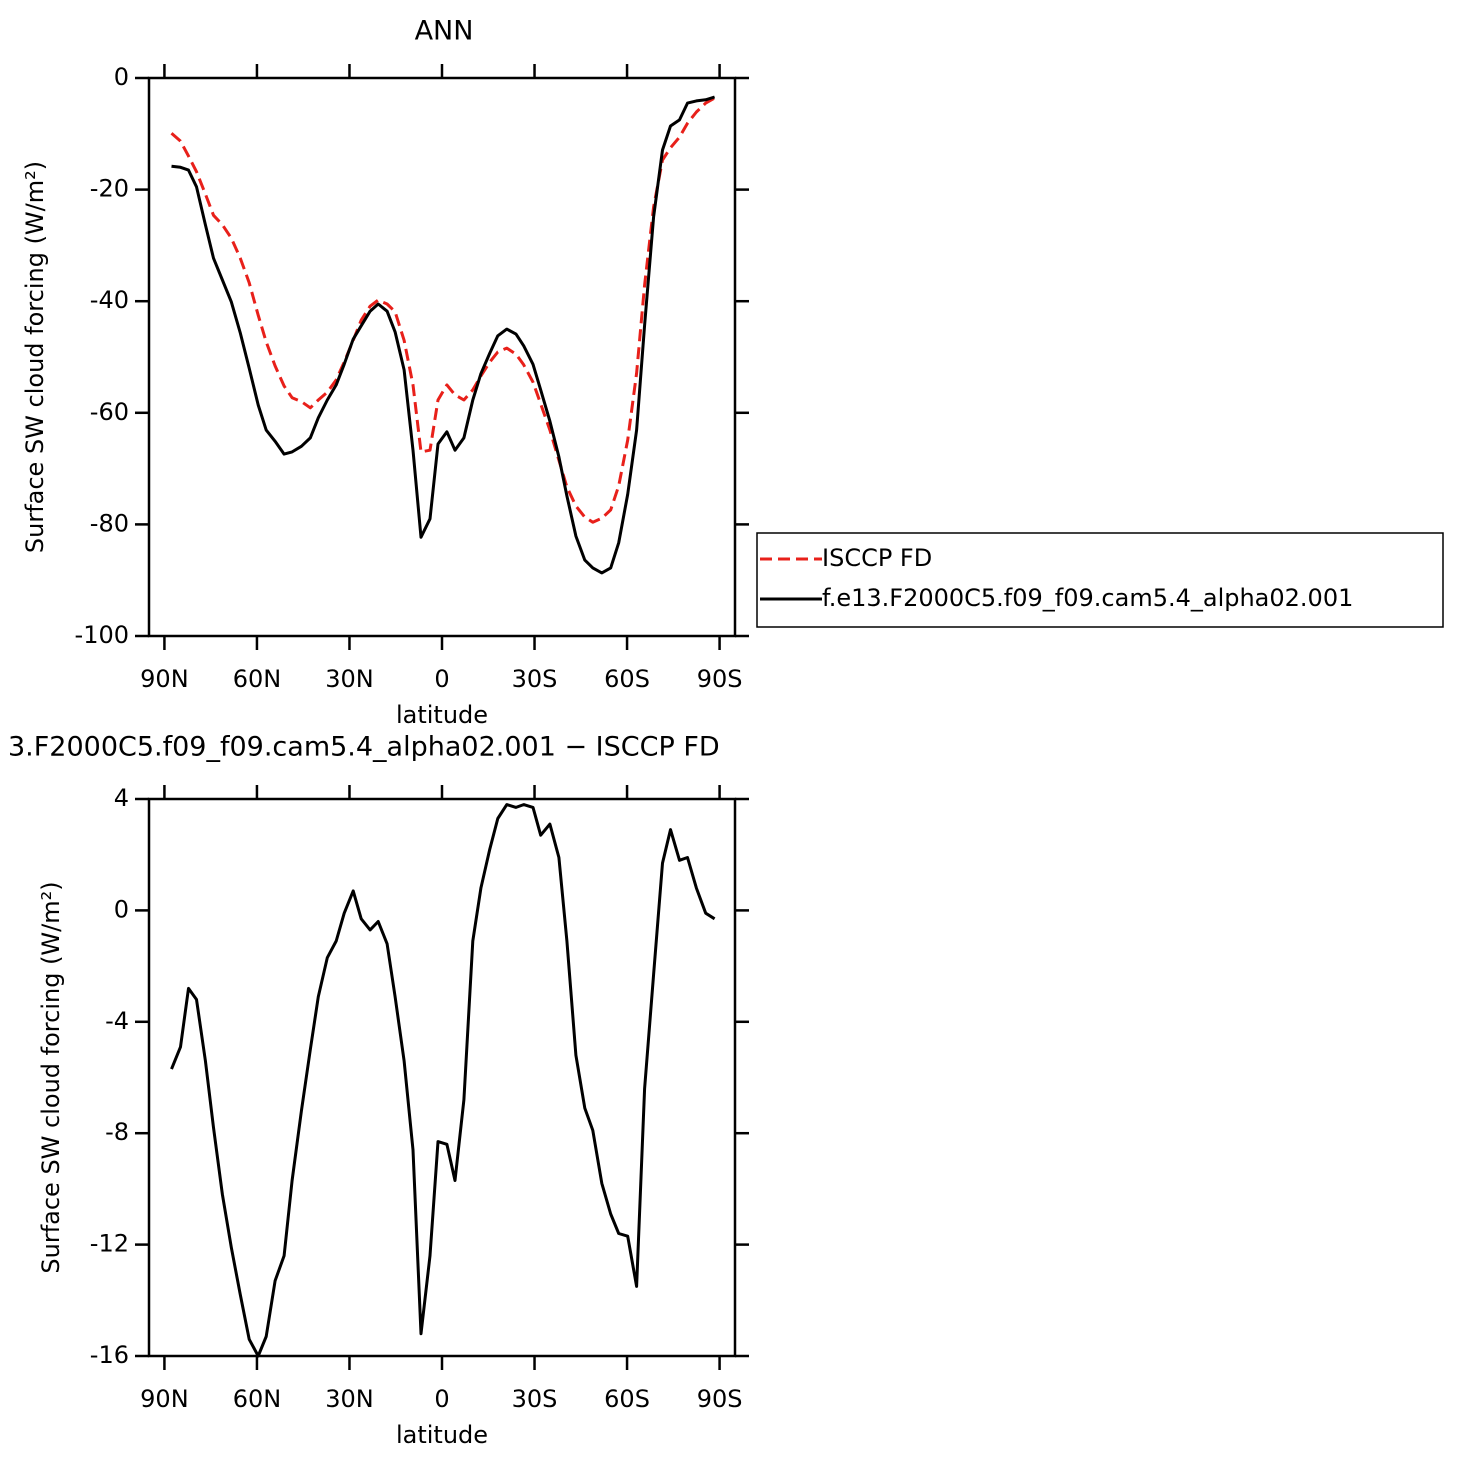 The height and width of the screenshot is (1463, 1463). Describe the element at coordinates (102, 635) in the screenshot. I see `y-tick-label: -100` at that location.